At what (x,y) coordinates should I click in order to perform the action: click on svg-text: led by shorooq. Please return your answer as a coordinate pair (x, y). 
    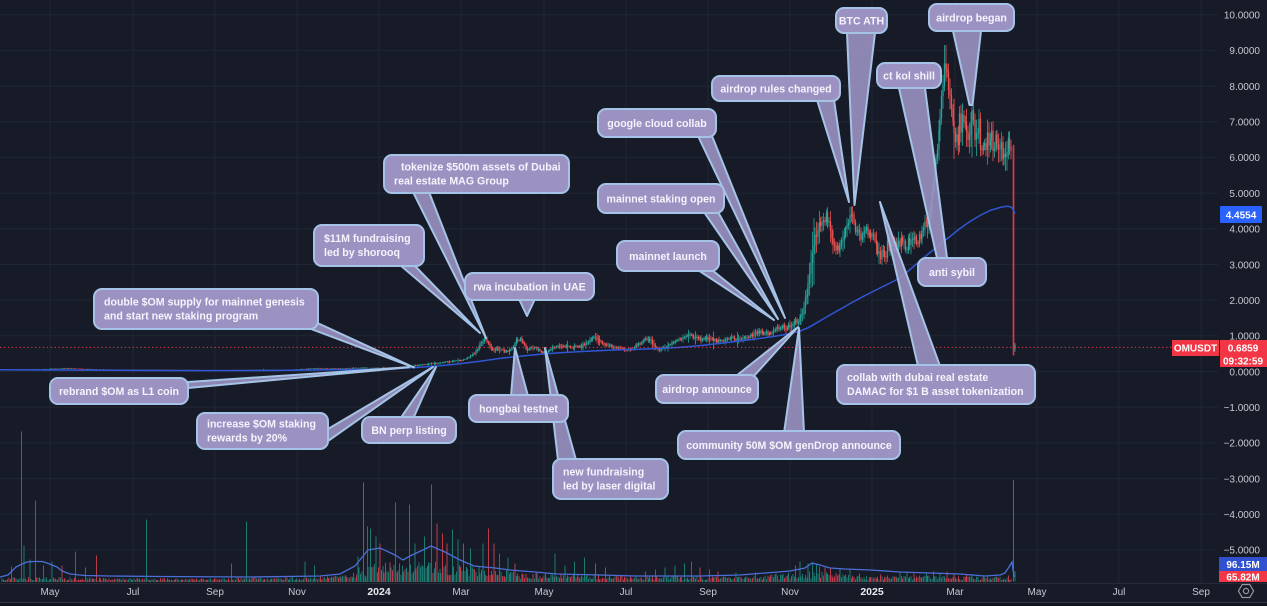
    Looking at the image, I should click on (362, 253).